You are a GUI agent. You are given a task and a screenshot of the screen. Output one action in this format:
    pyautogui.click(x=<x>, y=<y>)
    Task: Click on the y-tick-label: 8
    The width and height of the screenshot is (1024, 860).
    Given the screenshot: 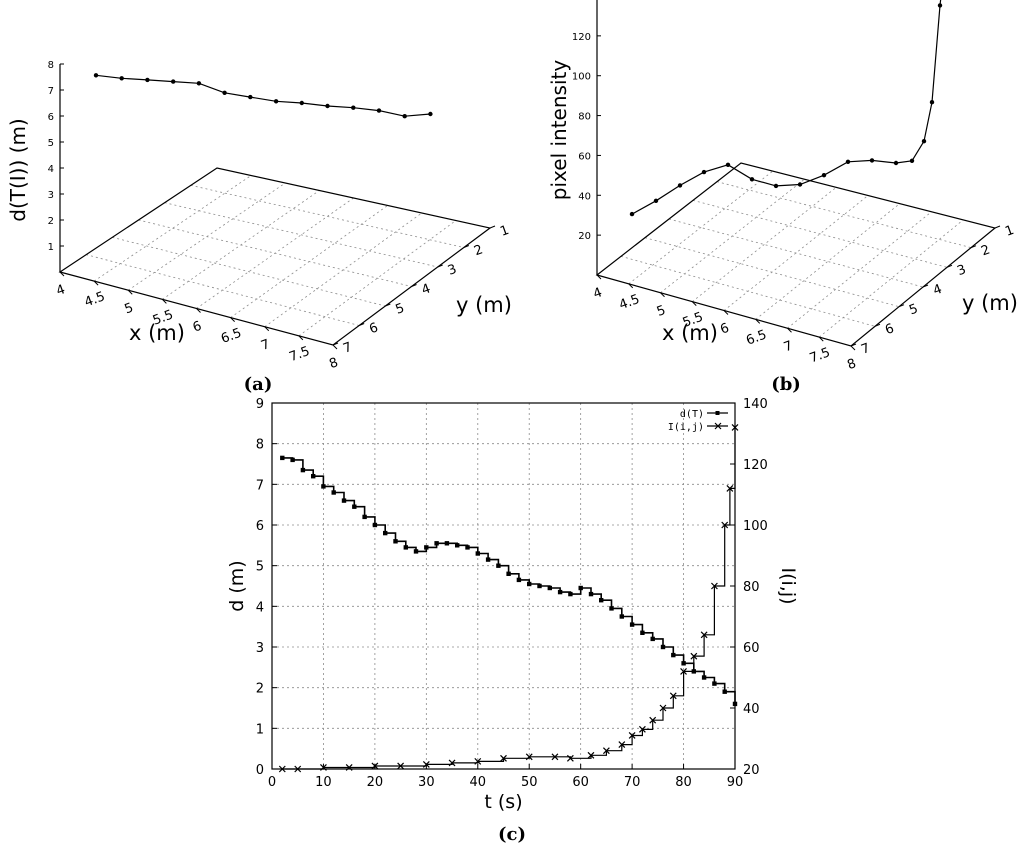 What is the action you would take?
    pyautogui.click(x=260, y=445)
    